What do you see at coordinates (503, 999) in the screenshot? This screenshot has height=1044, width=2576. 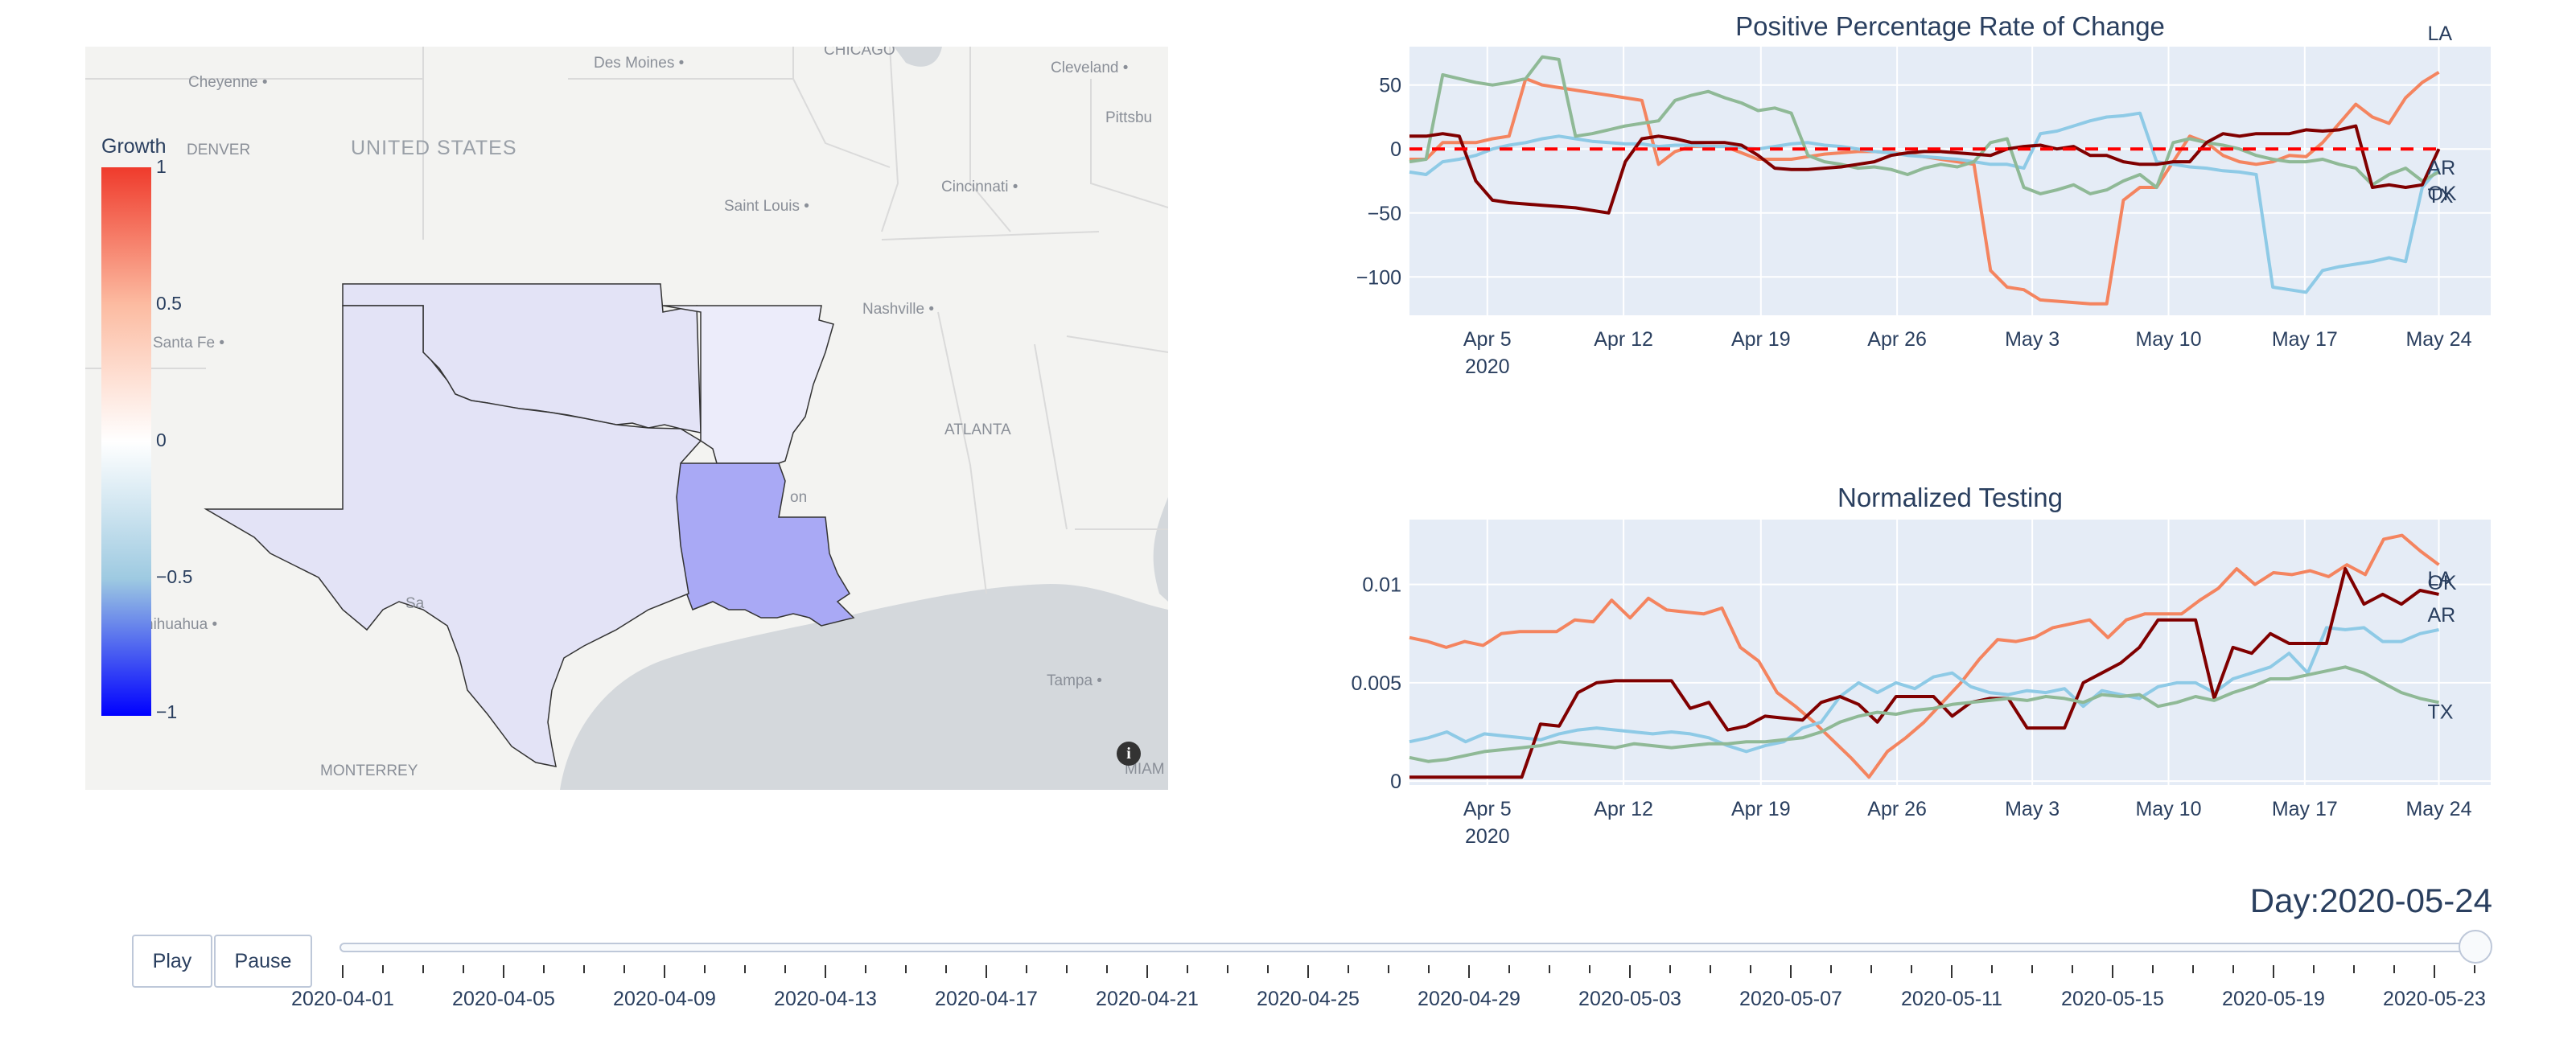 I see `slider-date-label: 2020-04-05` at bounding box center [503, 999].